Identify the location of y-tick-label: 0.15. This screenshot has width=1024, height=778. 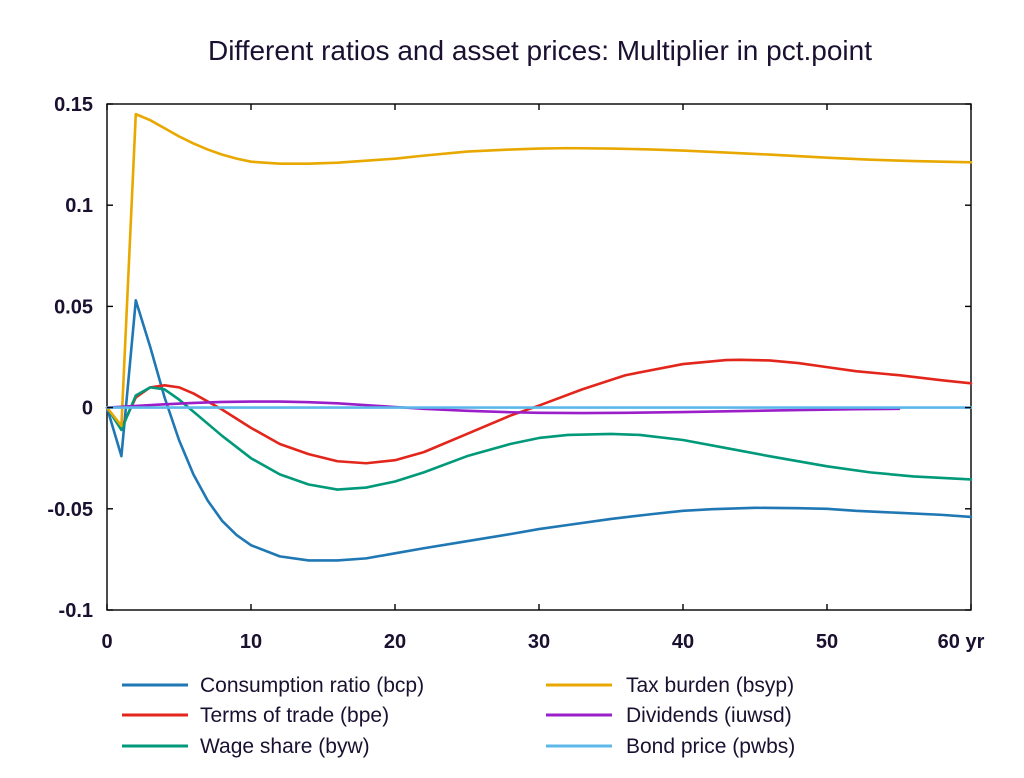
(73, 105).